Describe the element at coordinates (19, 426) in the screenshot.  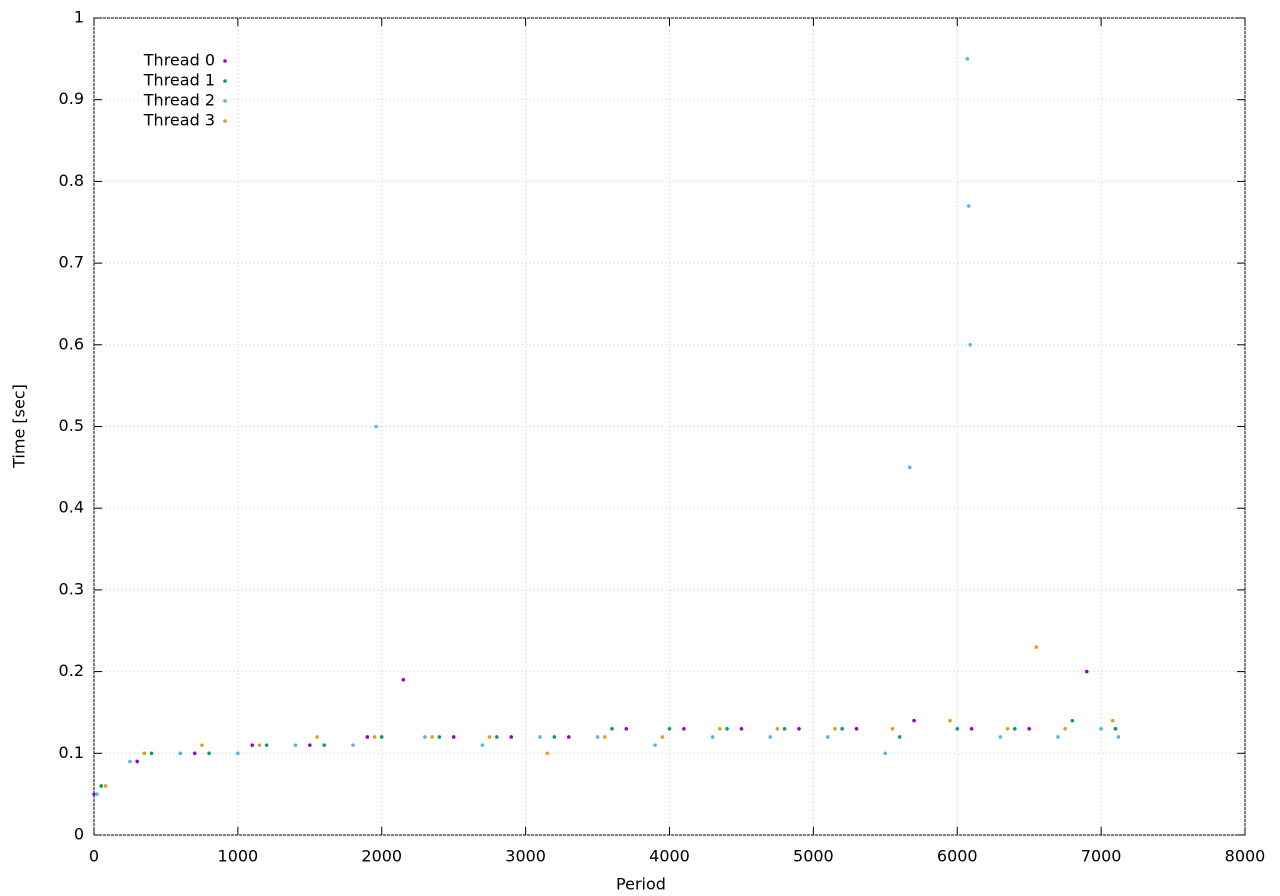
I see `y-axis-label: Time [sec]` at that location.